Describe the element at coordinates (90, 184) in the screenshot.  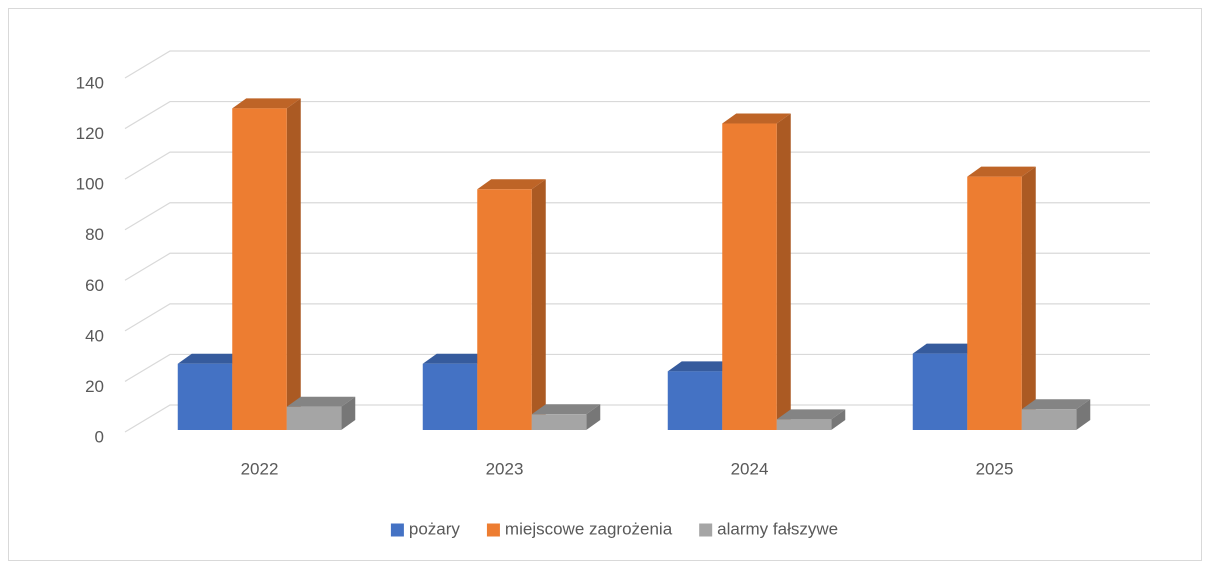
I see `y-tick-label: 100` at that location.